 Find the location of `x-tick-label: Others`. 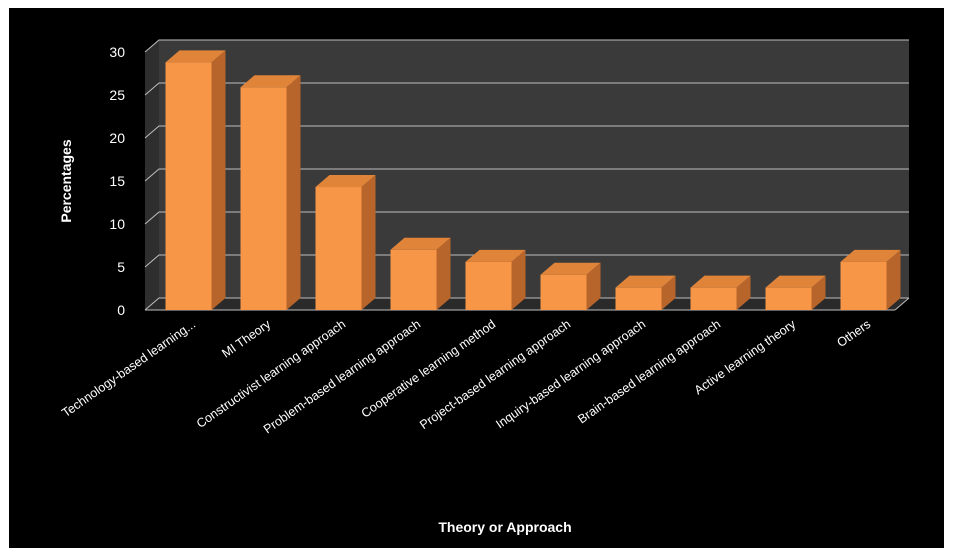

x-tick-label: Others is located at coordinates (853, 333).